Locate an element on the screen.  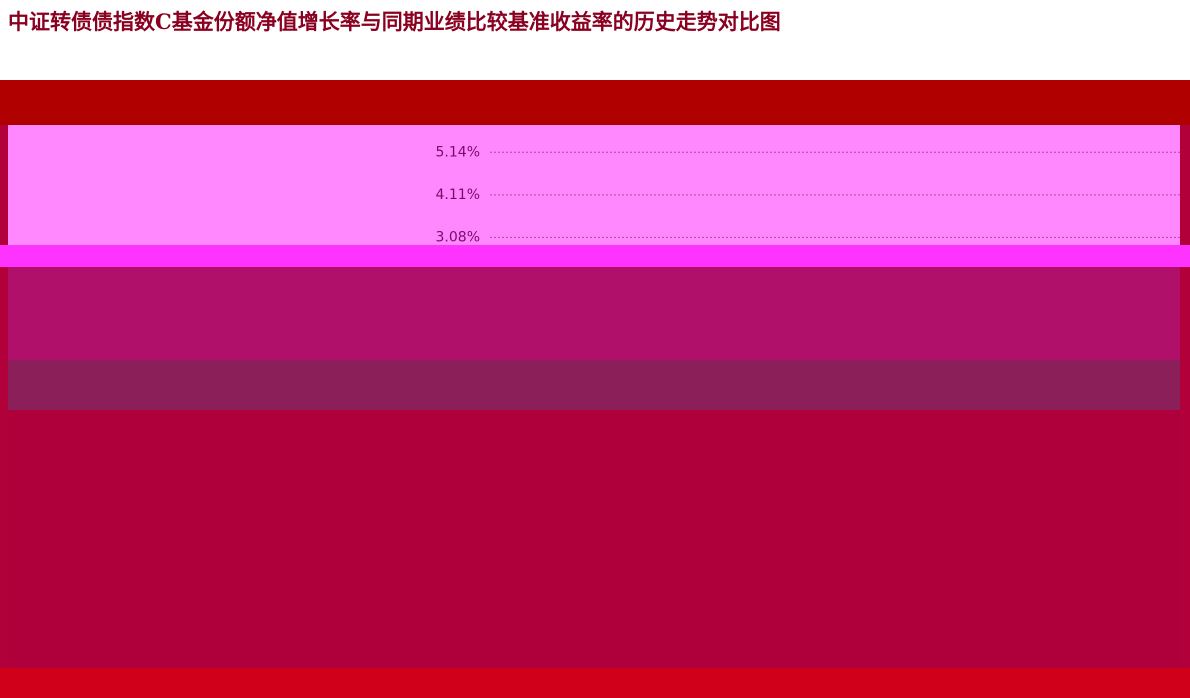
title-band is located at coordinates (595, 40).